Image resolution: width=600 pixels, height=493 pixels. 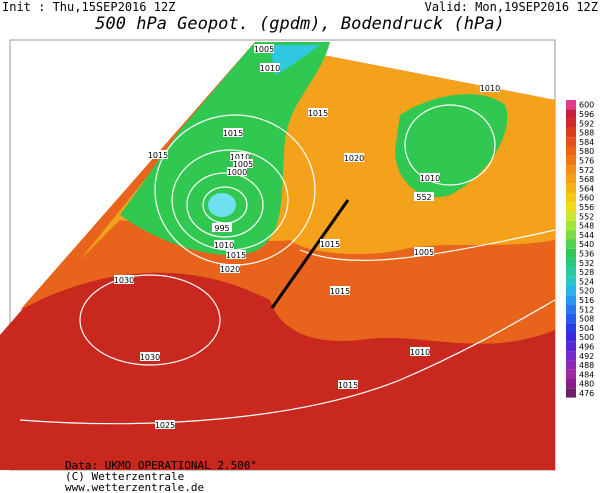 What do you see at coordinates (423, 197) in the screenshot?
I see `contour-label: 552` at bounding box center [423, 197].